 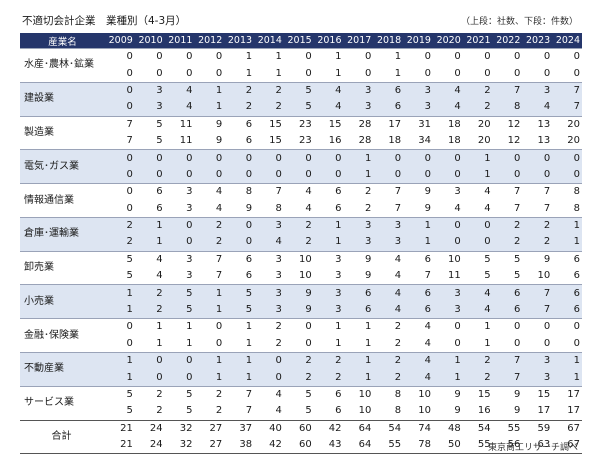 I want to click on industry-group: 水産･農林･鉱業 0 0 0 0 1 1 0 1 0 1 0 0 0 0 0 0 0 0 0 0 1 1 0 1 0 1 0 0 0 0 0 0, so click(x=301, y=65).